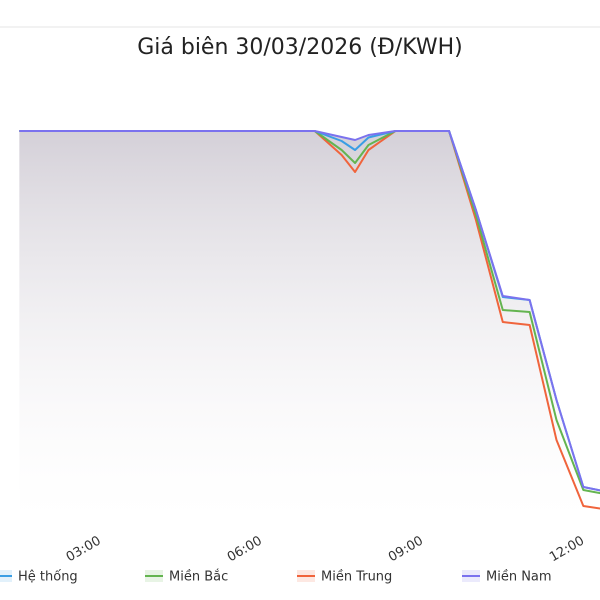 The image size is (600, 600). I want to click on x-tick-label: 12:00, so click(567, 550).